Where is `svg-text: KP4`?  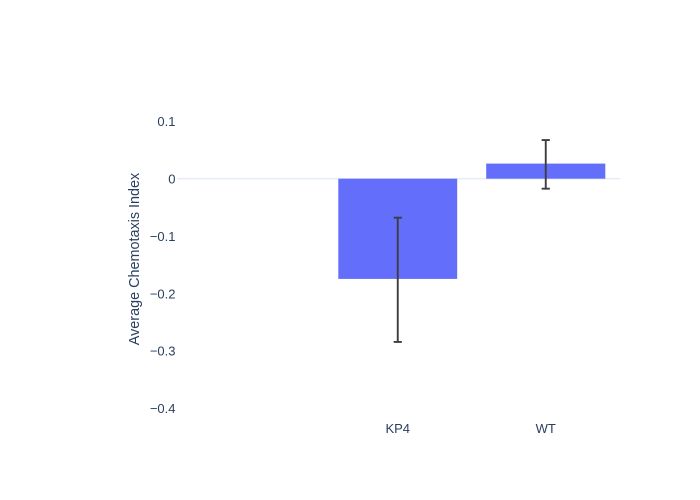 svg-text: KP4 is located at coordinates (397, 428).